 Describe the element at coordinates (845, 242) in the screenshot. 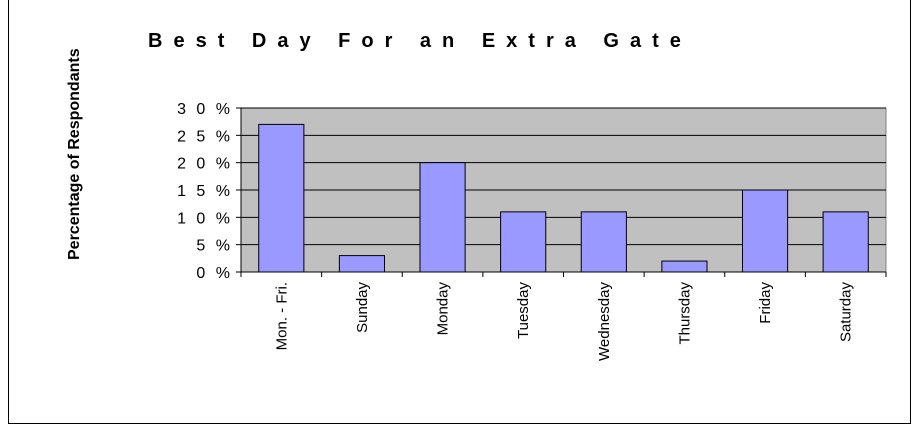

I see `bar-saturday` at that location.